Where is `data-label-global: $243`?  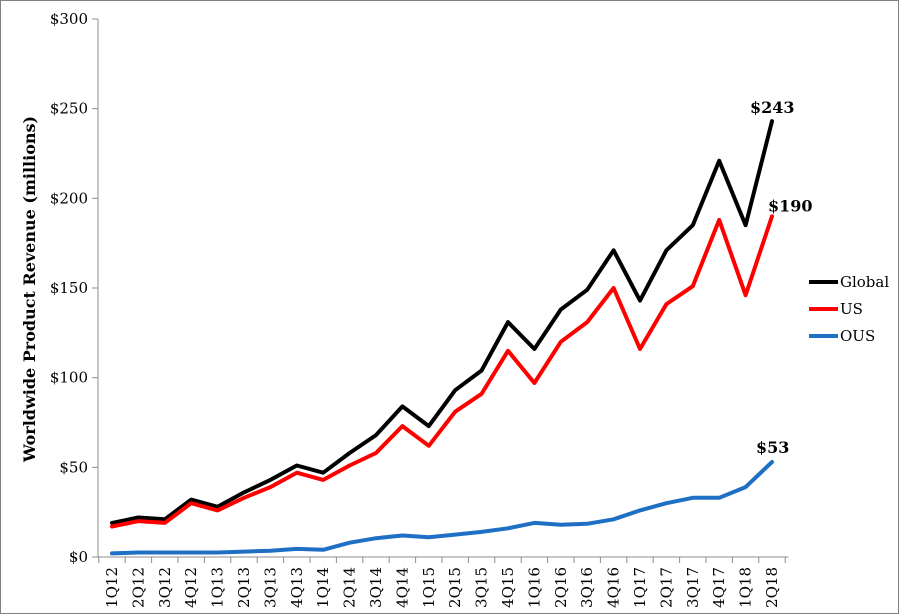 data-label-global: $243 is located at coordinates (772, 107).